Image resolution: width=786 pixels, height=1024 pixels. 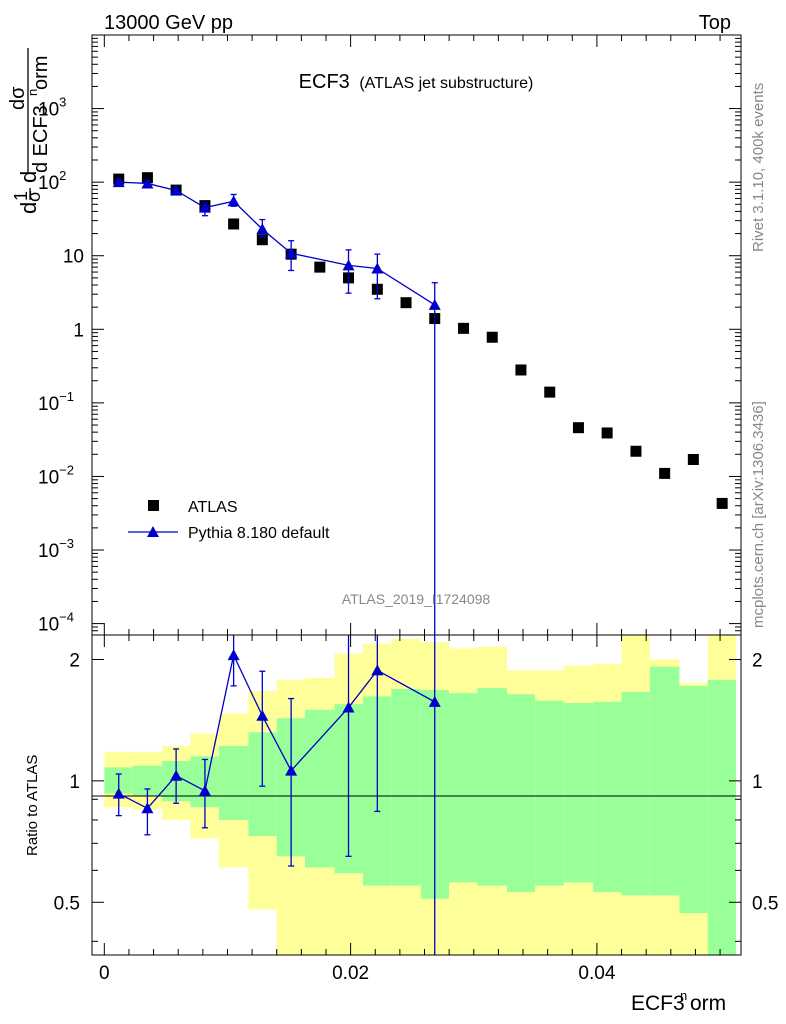 I want to click on x-tick-label: 0.04, so click(x=596, y=973).